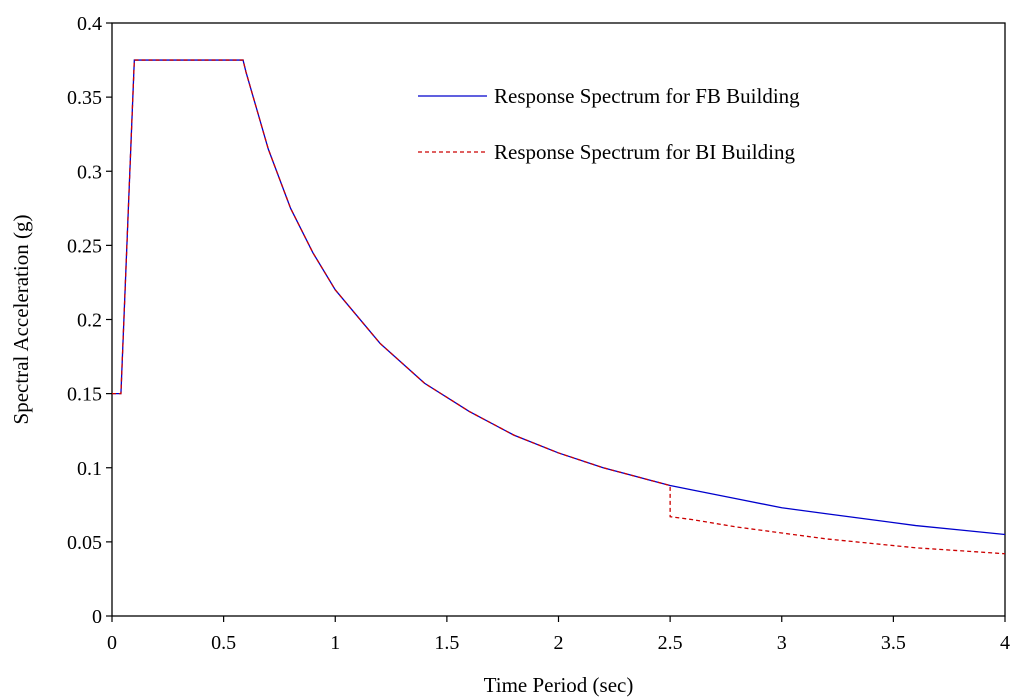  I want to click on y-tick-label: 0.05, so click(84, 543).